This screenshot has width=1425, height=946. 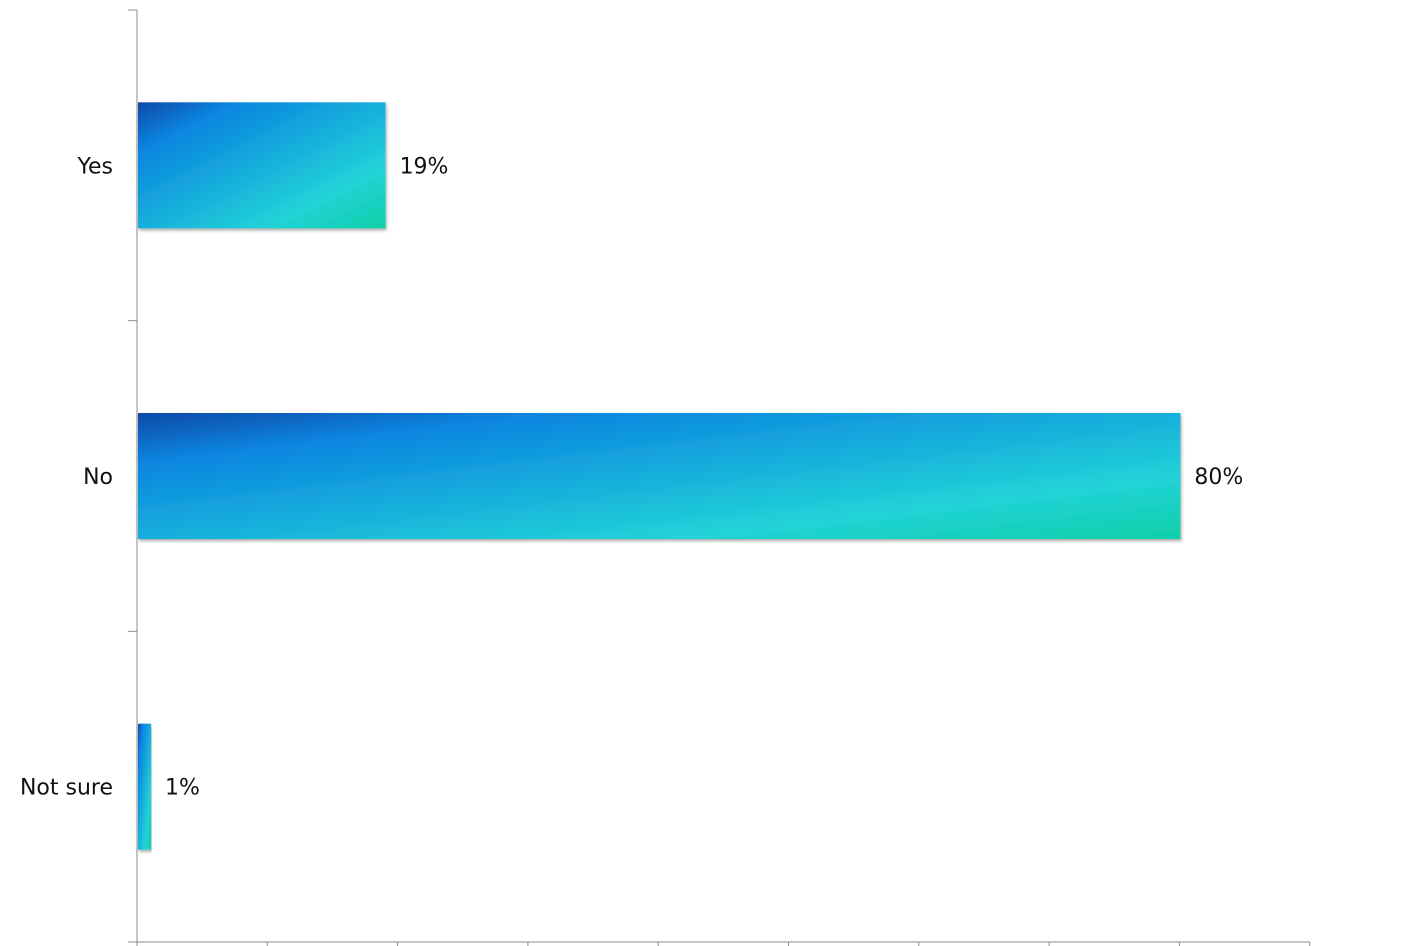 What do you see at coordinates (98, 477) in the screenshot?
I see `category-label: No` at bounding box center [98, 477].